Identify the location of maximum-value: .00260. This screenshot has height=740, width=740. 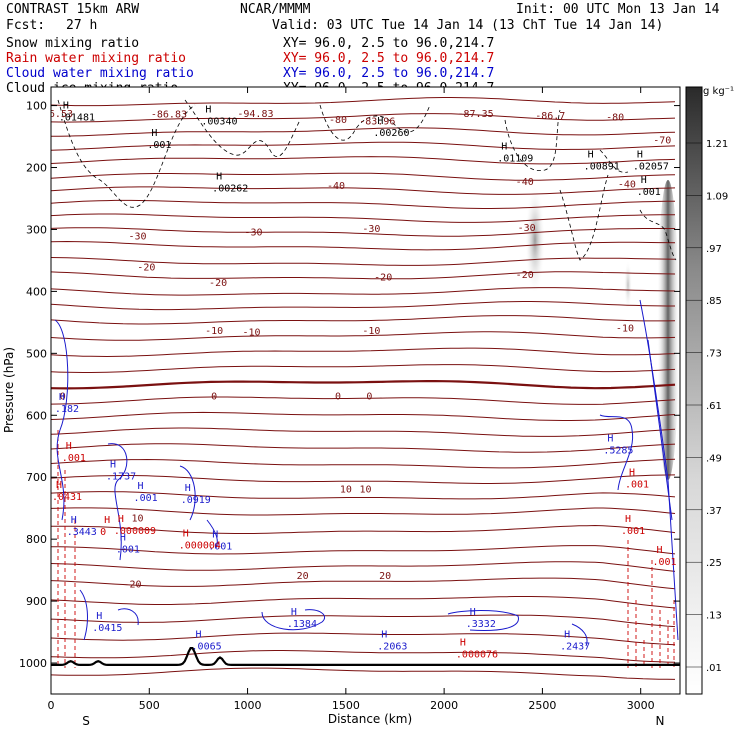
(391, 133).